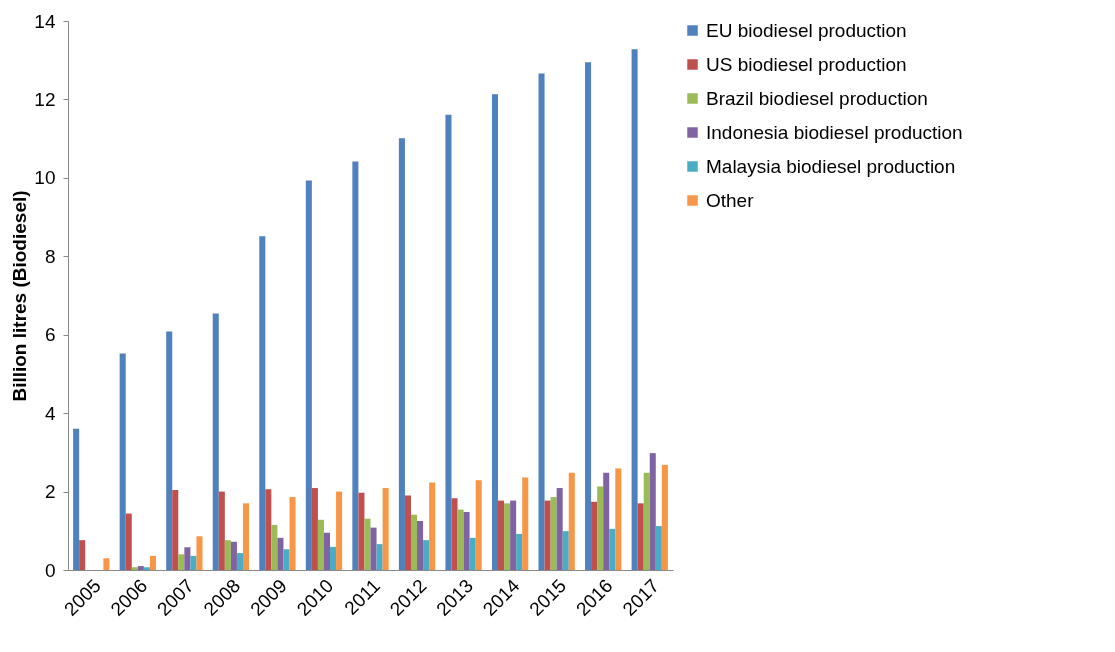 The width and height of the screenshot is (1115, 652). I want to click on legend-label: US biodiesel production, so click(806, 64).